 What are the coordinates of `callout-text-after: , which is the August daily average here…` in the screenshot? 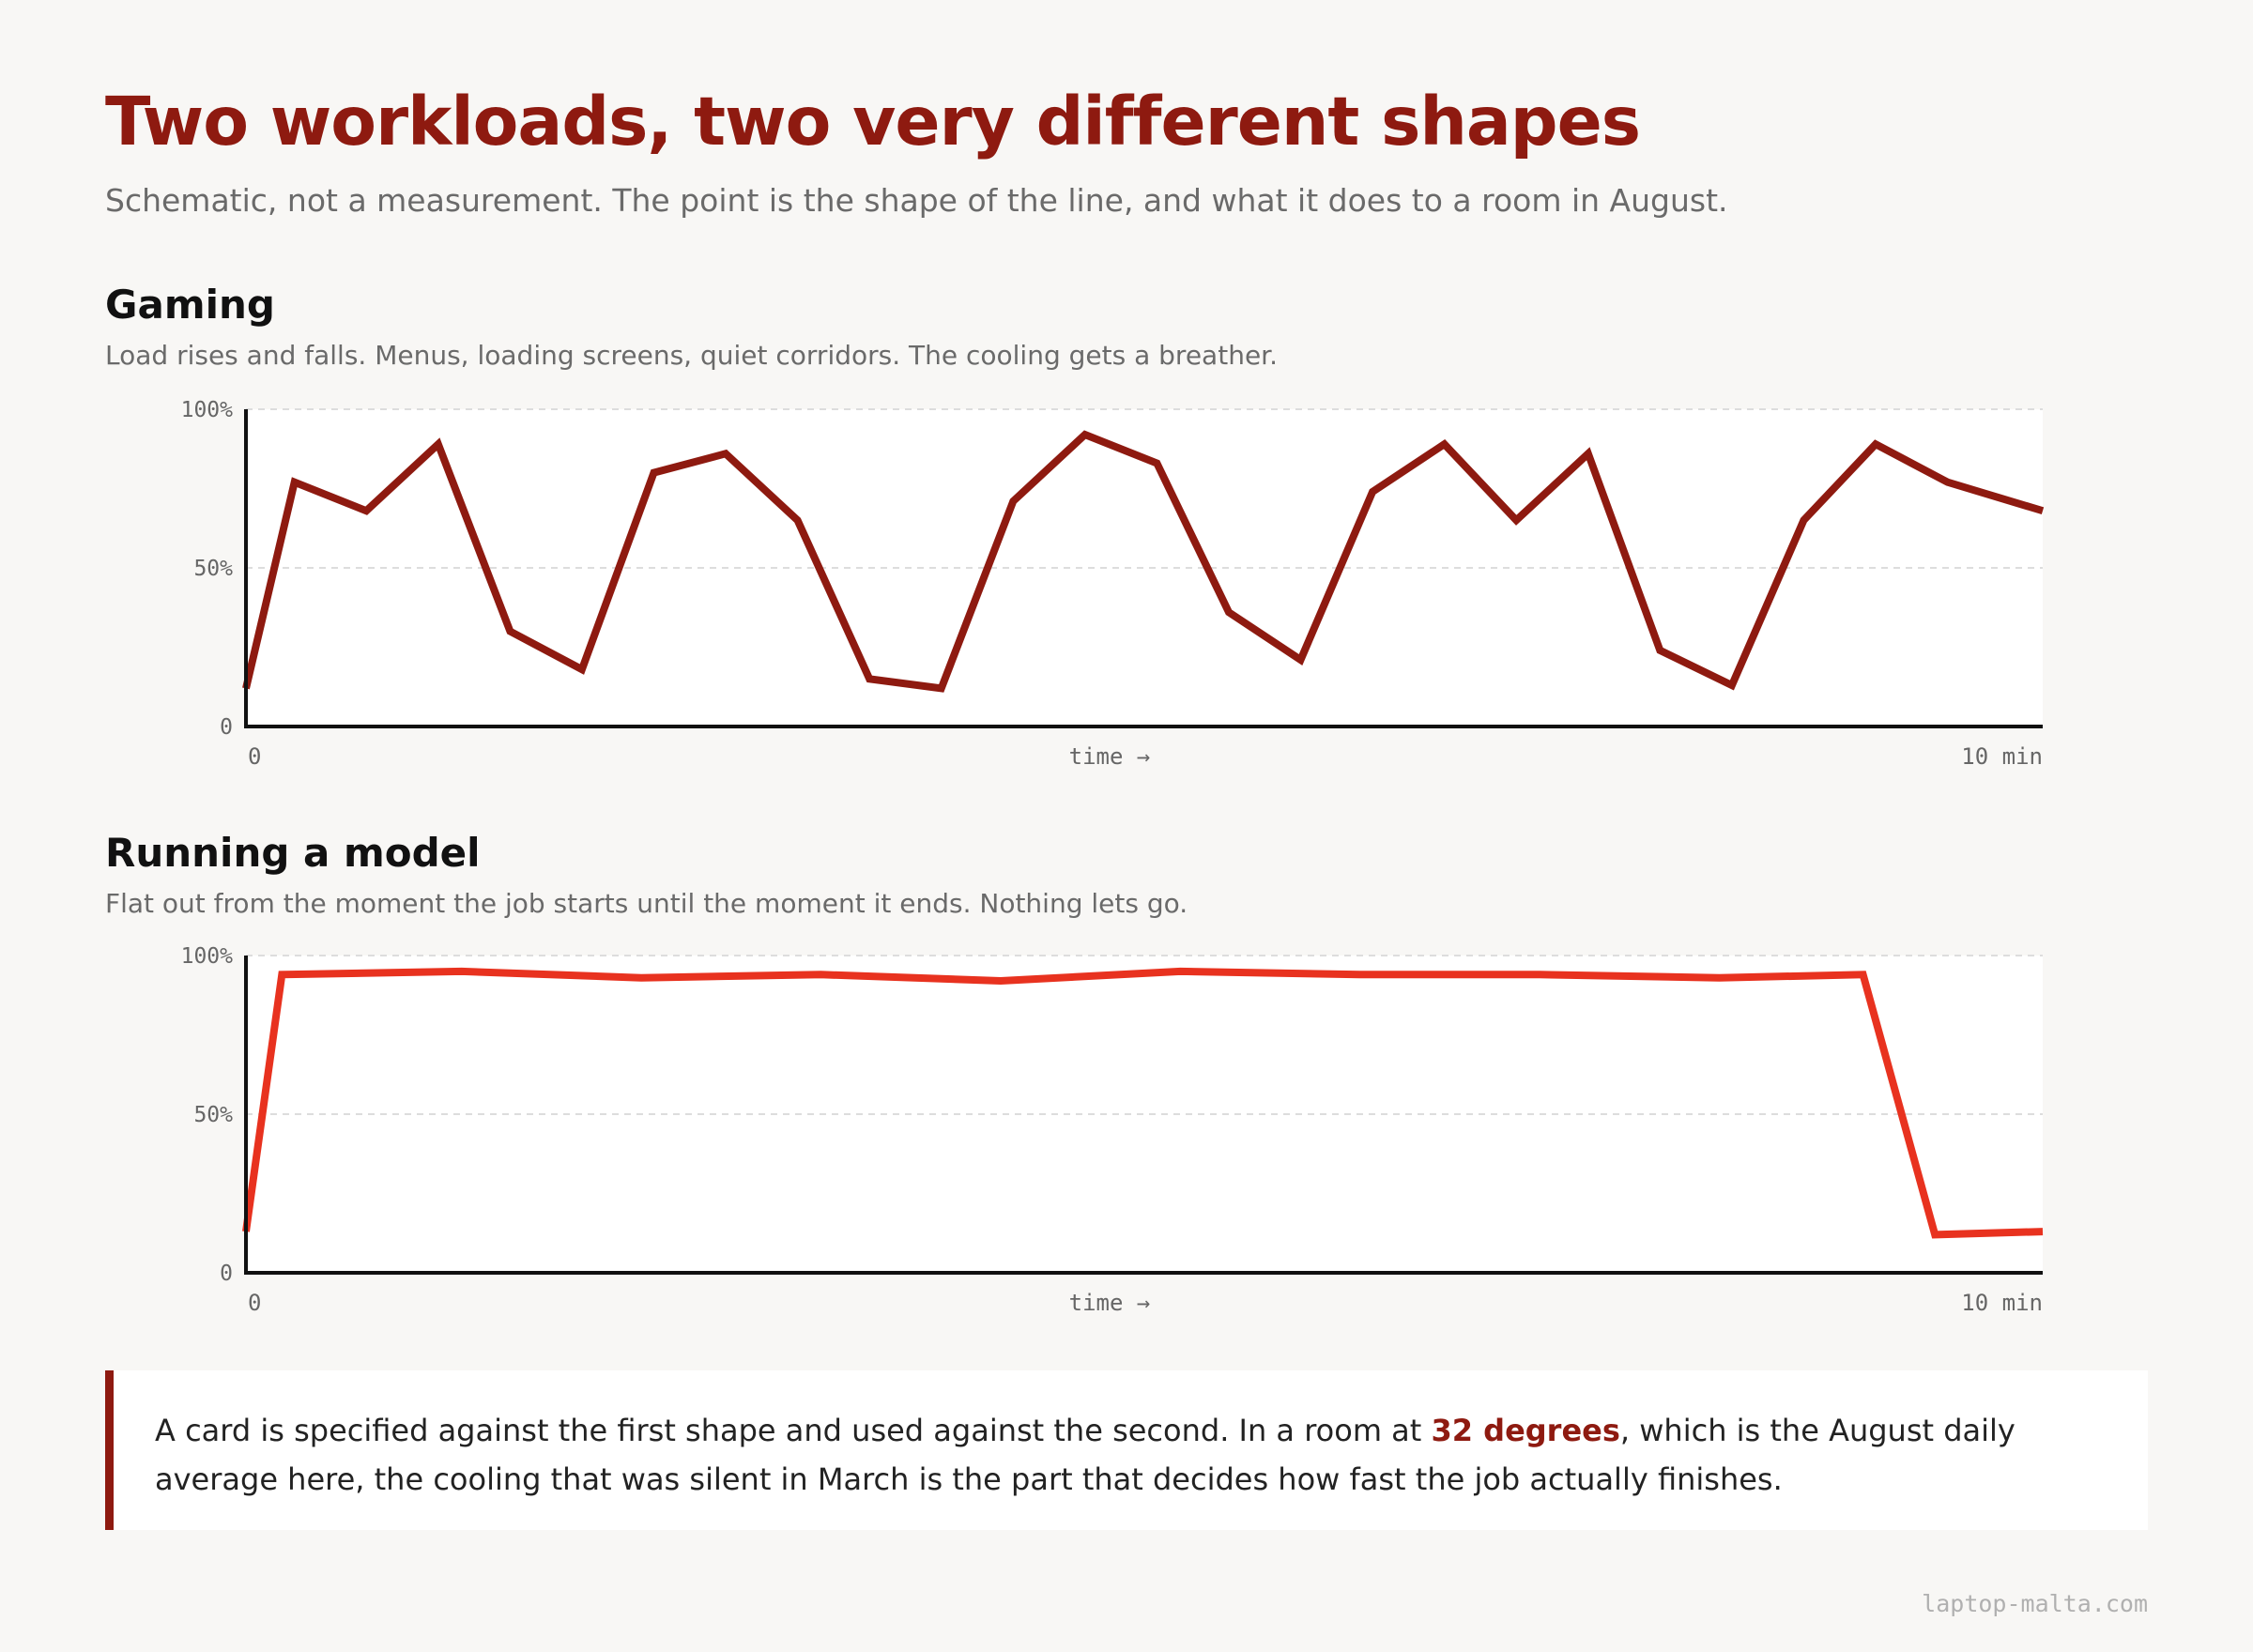 It's located at (1085, 1455).